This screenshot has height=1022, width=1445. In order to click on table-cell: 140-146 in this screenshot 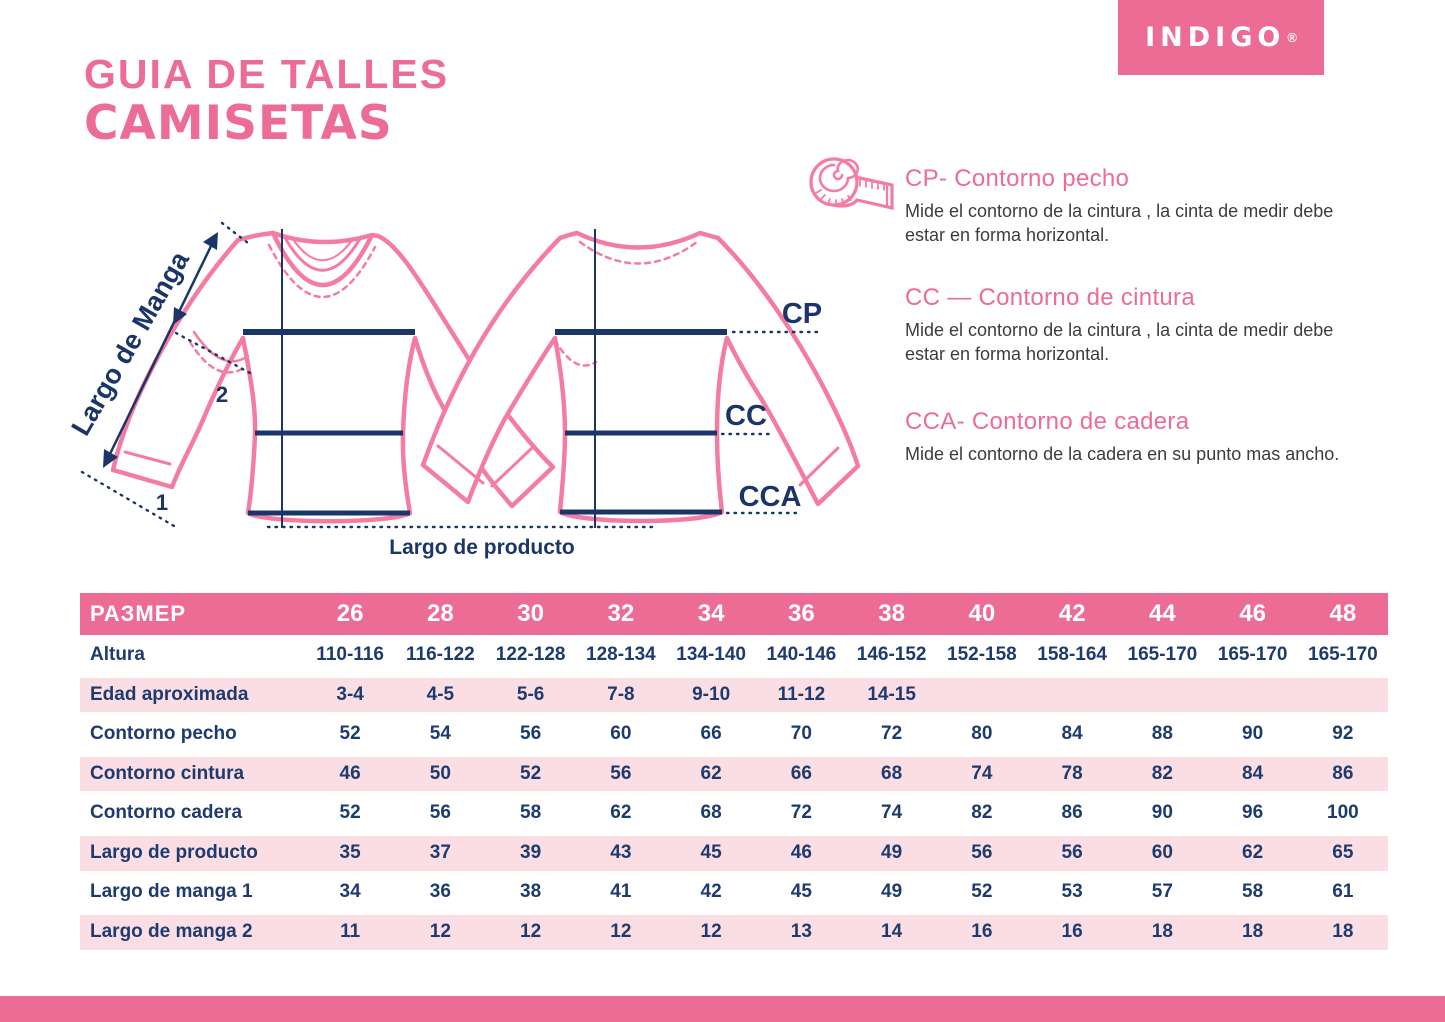, I will do `click(801, 654)`.